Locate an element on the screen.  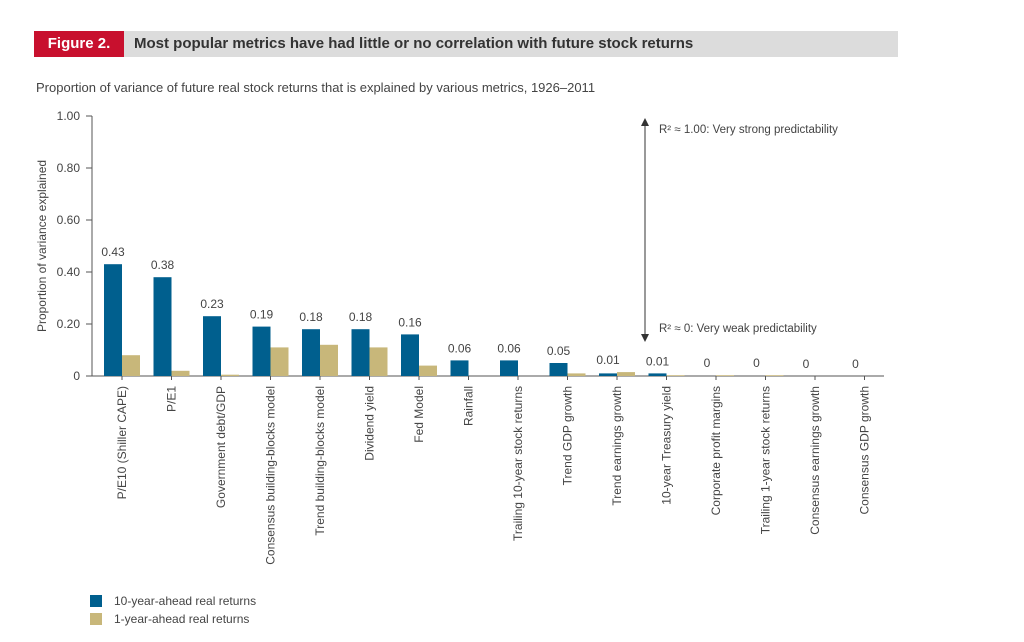
legend-label-10yr: 10-year-ahead real returns is located at coordinates (185, 600).